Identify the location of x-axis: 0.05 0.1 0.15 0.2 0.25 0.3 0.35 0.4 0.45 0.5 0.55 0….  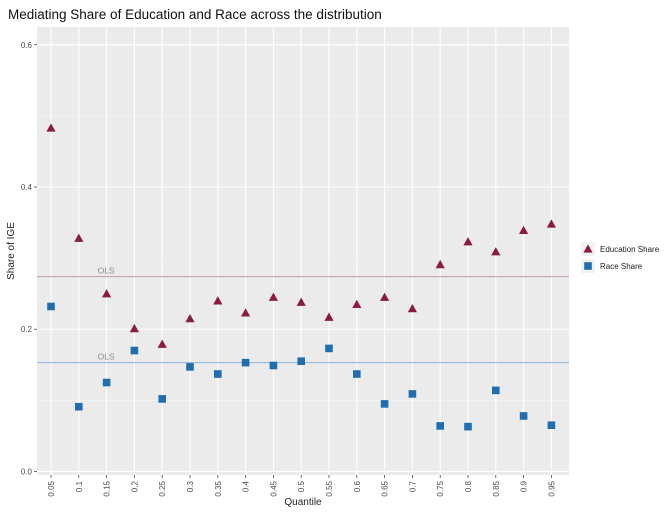
(301, 486).